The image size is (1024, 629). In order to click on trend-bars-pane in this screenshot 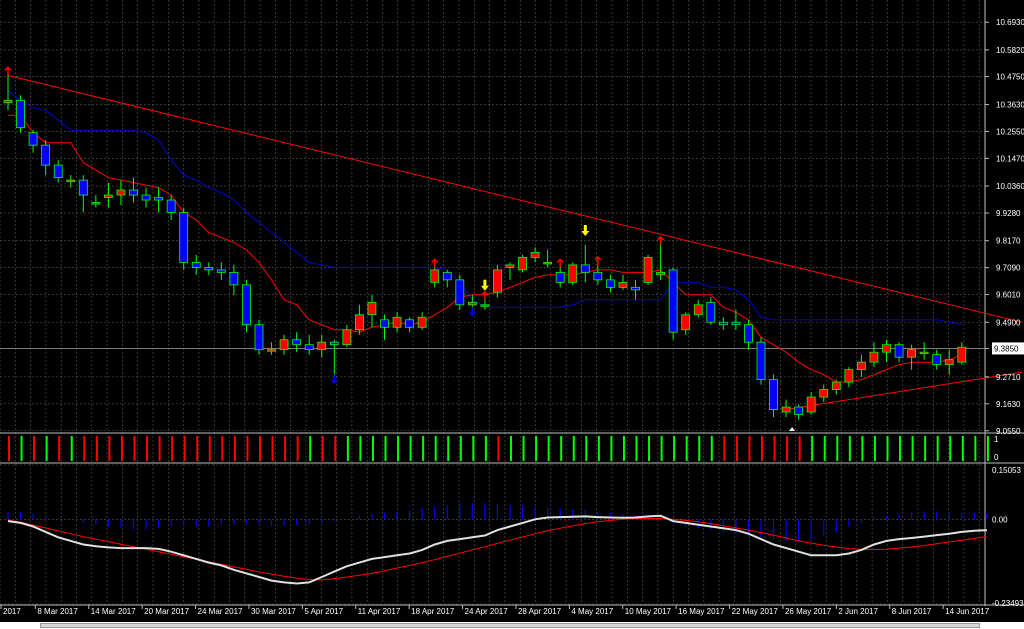, I will do `click(498, 448)`.